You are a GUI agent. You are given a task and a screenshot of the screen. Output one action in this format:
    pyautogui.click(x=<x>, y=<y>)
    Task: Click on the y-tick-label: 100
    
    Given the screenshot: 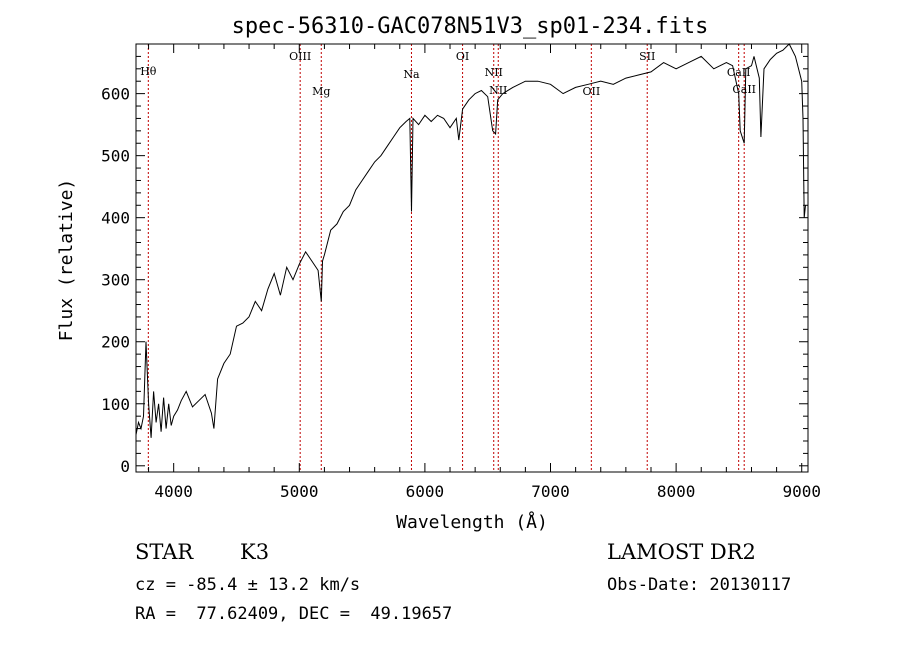 What is the action you would take?
    pyautogui.click(x=115, y=404)
    